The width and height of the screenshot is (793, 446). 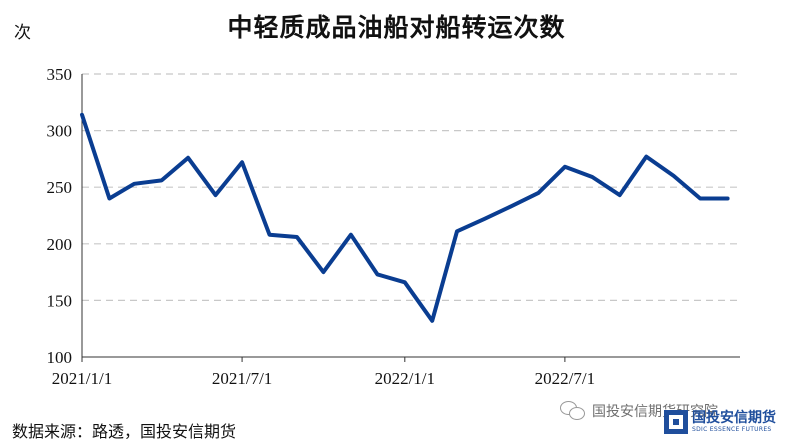 What do you see at coordinates (323, 378) in the screenshot?
I see `x-tick-labels: 2021/1/1 2021/7/1 2022/1/1 2022/7/1` at bounding box center [323, 378].